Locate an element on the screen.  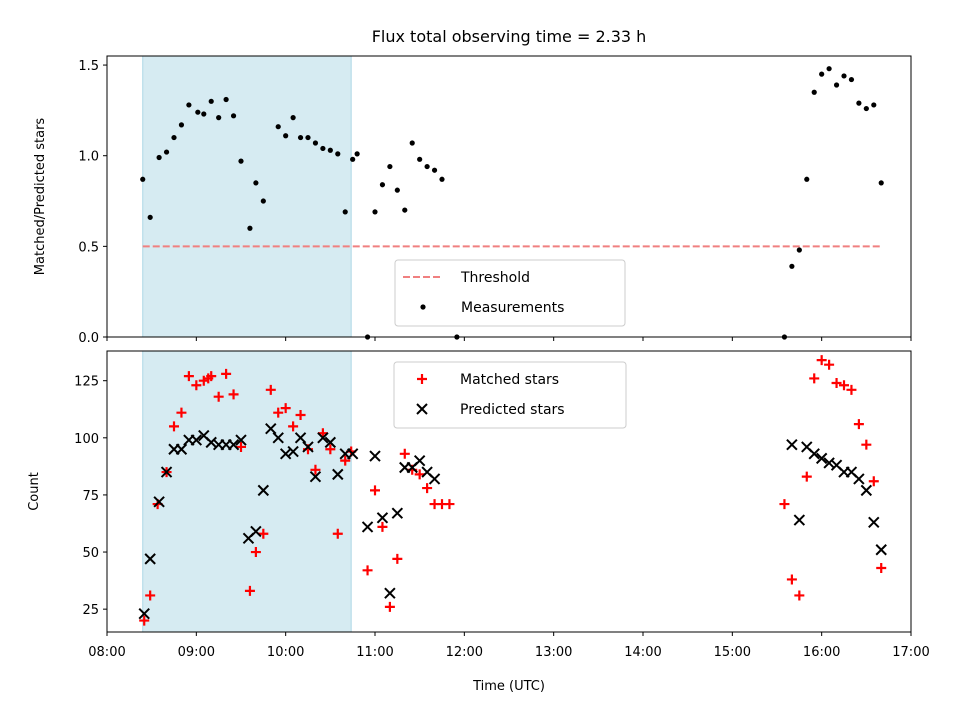
x-tick-label: 10:00 is located at coordinates (285, 652).